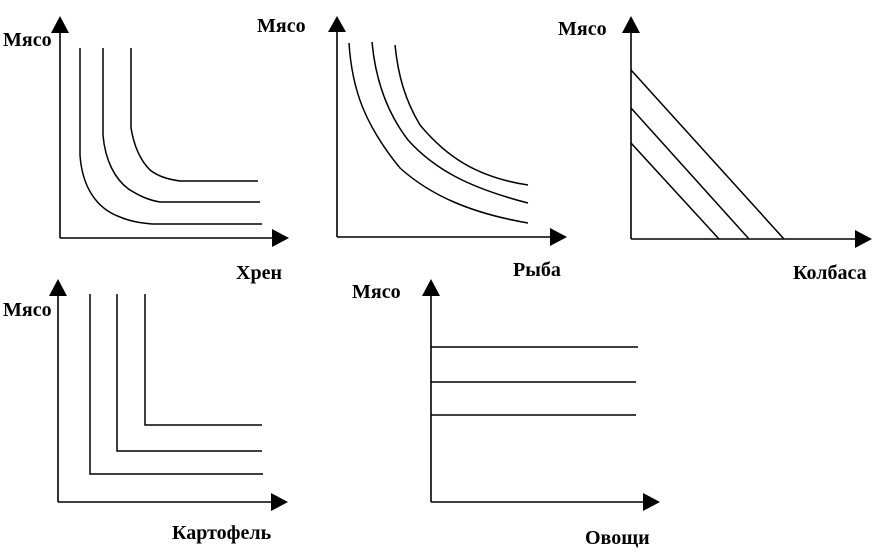 This screenshot has width=894, height=559. I want to click on x-axis-label: Овощи, so click(617, 538).